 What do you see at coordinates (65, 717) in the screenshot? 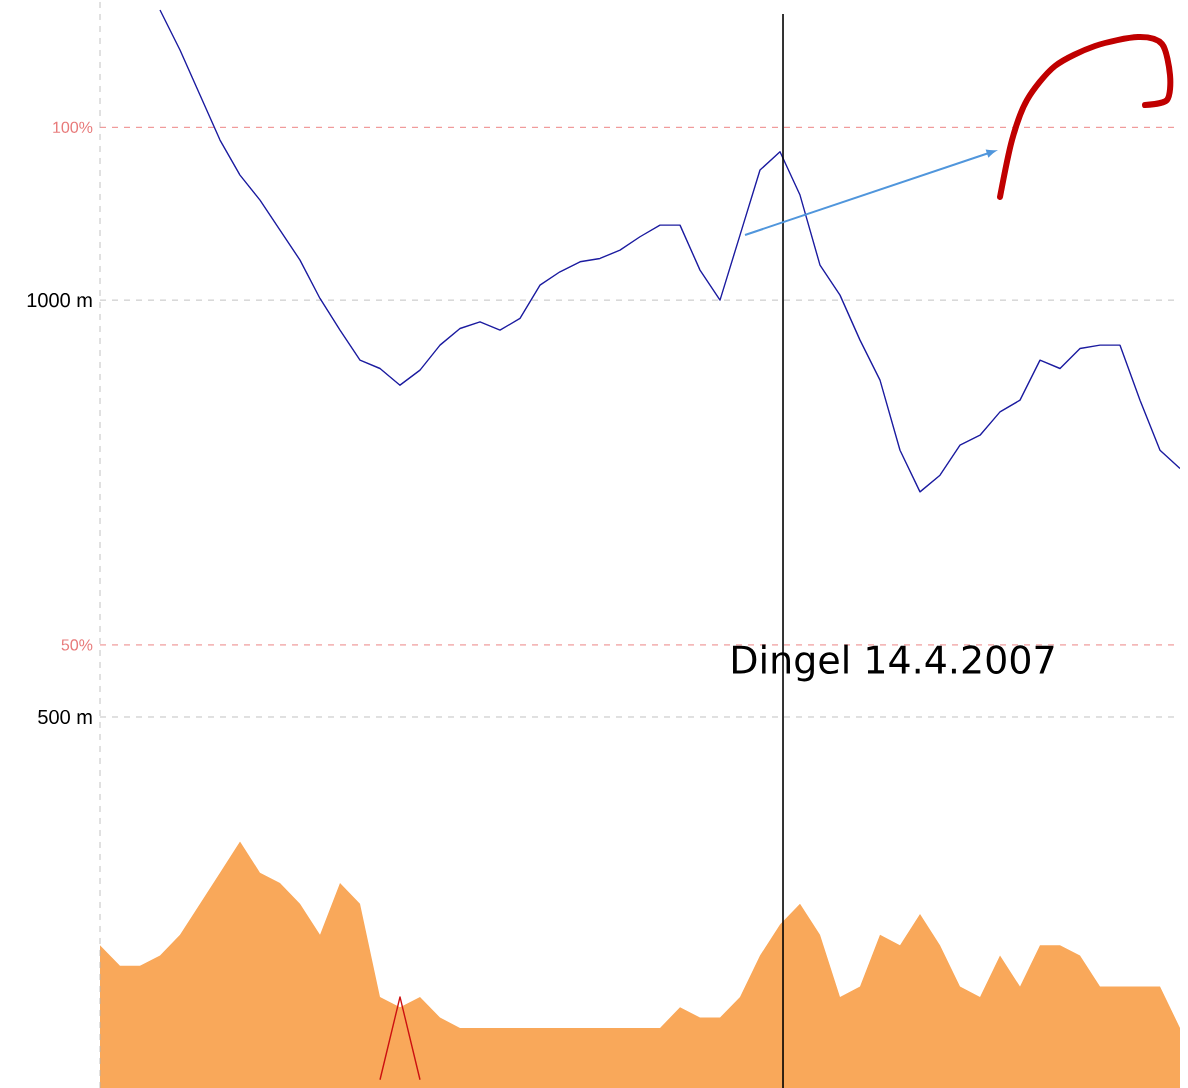
I see `y-tick-label: 500 m` at bounding box center [65, 717].